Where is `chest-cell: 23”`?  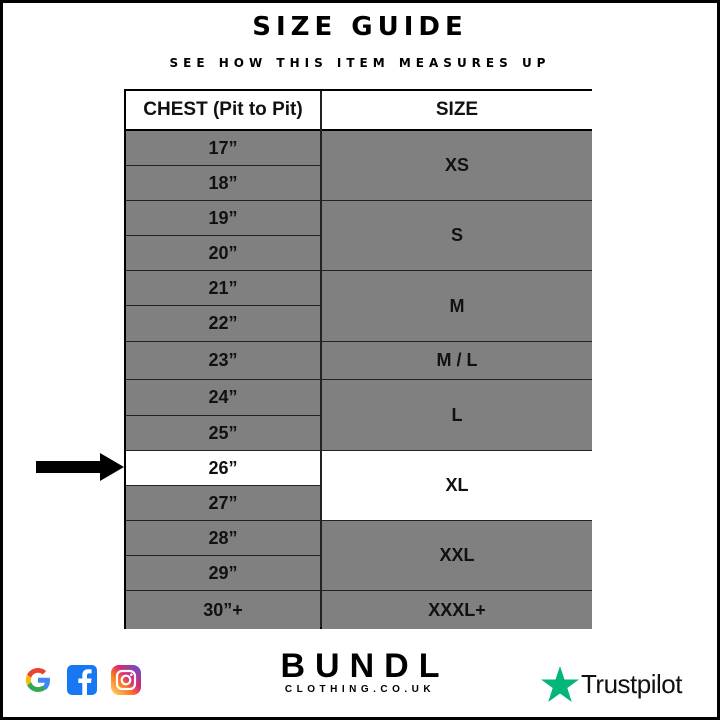 chest-cell: 23” is located at coordinates (223, 361).